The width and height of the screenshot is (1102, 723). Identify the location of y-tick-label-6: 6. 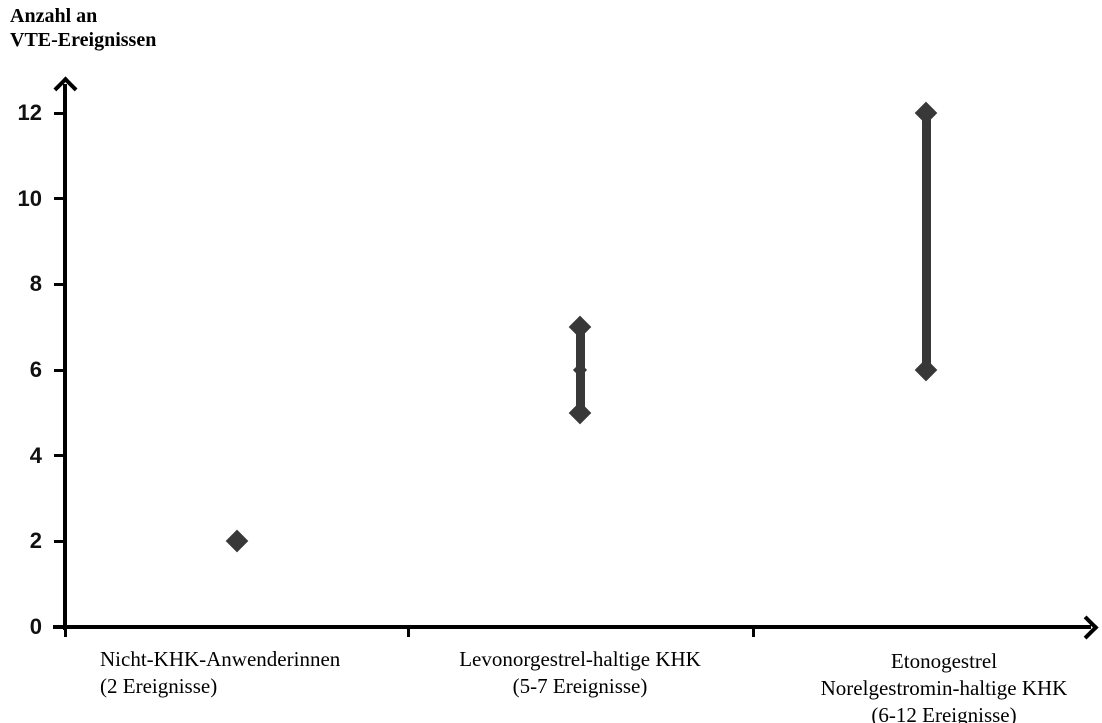
(35, 369).